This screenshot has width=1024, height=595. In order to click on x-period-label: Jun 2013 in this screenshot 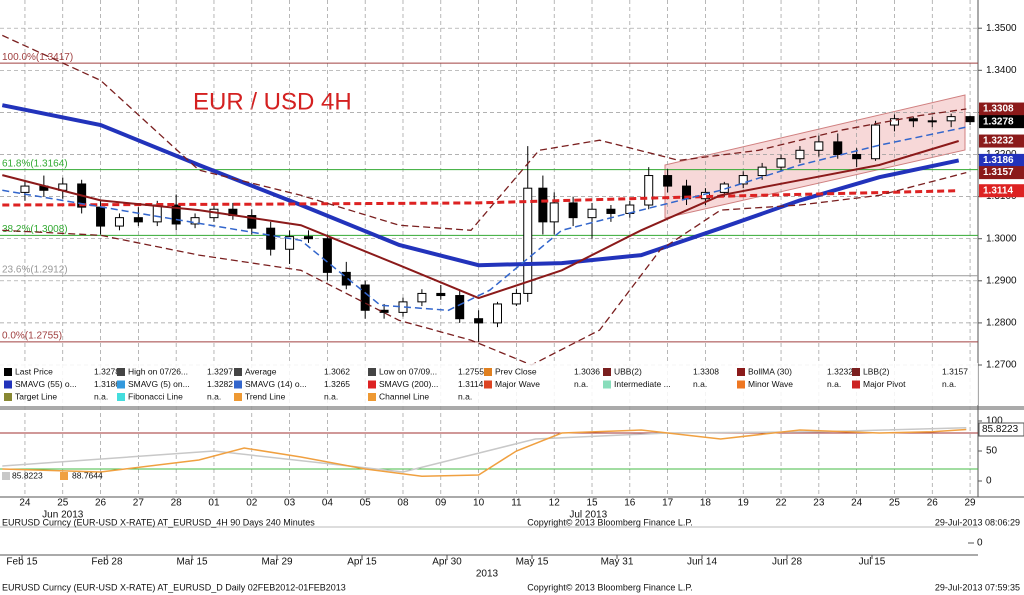, I will do `click(63, 515)`.